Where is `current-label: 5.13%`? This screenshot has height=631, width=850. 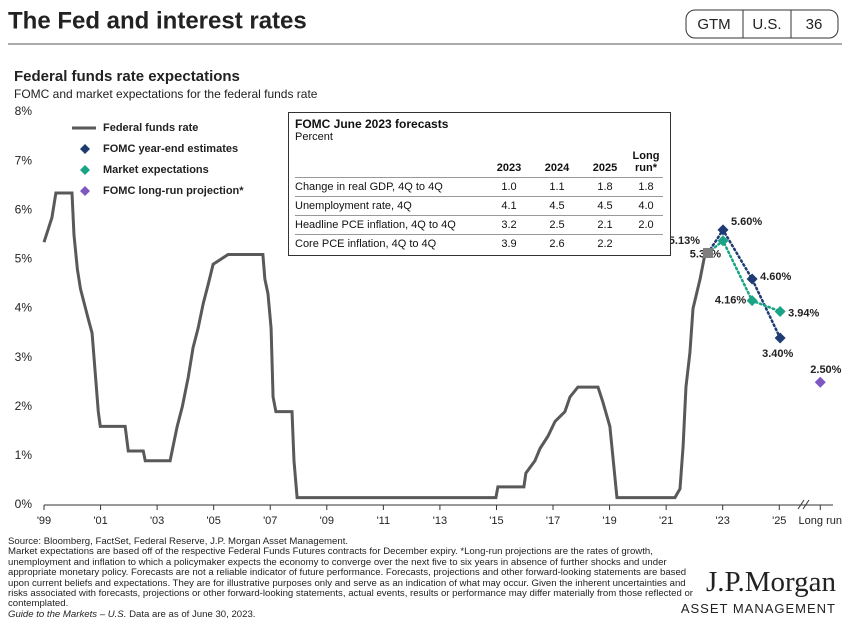
current-label: 5.13% is located at coordinates (684, 241).